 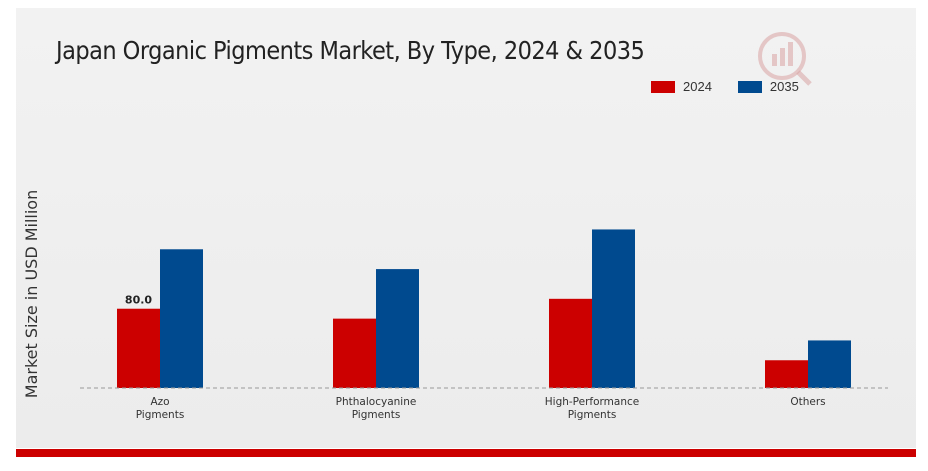 What do you see at coordinates (663, 86) in the screenshot?
I see `legend-swatch-2024` at bounding box center [663, 86].